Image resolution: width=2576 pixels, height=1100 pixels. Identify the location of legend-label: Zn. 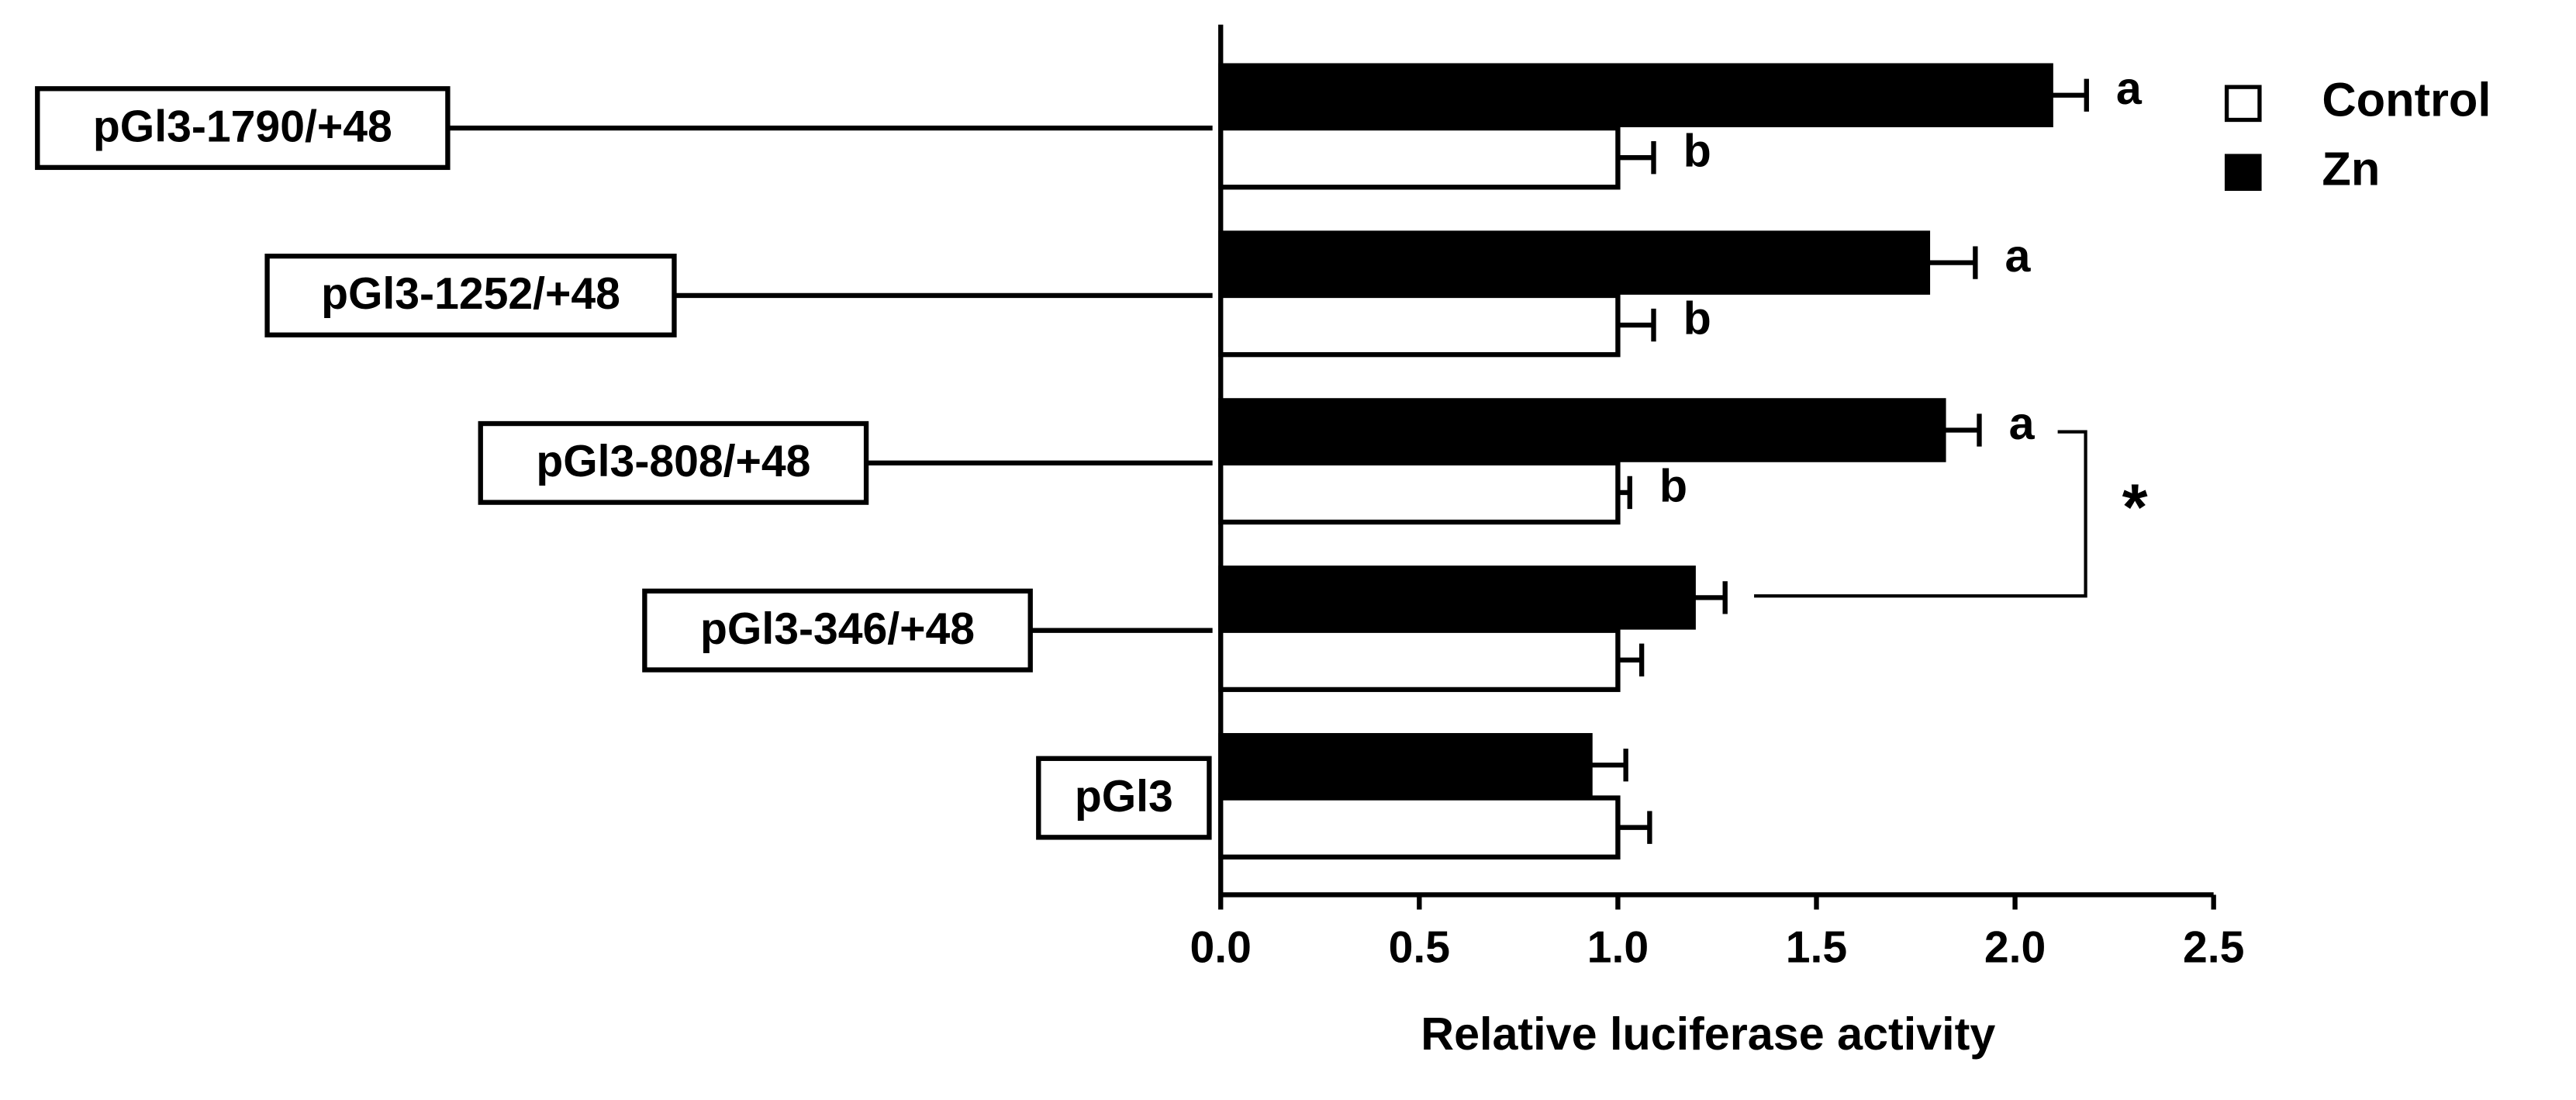
(2351, 168).